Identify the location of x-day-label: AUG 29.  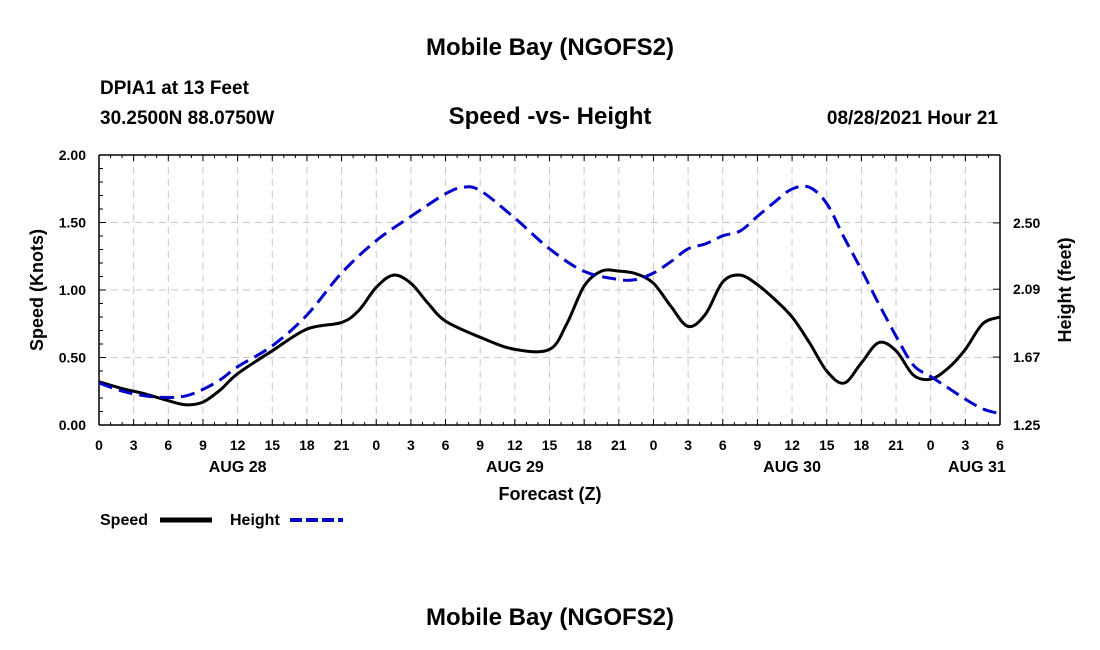
(515, 467).